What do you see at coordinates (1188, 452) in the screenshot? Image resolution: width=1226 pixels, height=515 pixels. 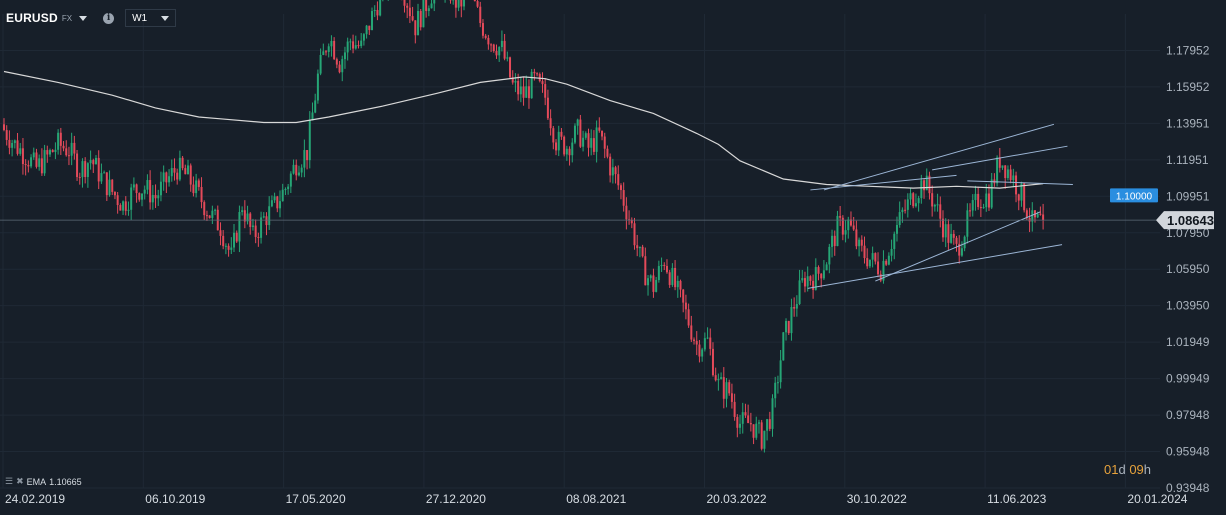 I see `y-tick-label: 0.95948` at bounding box center [1188, 452].